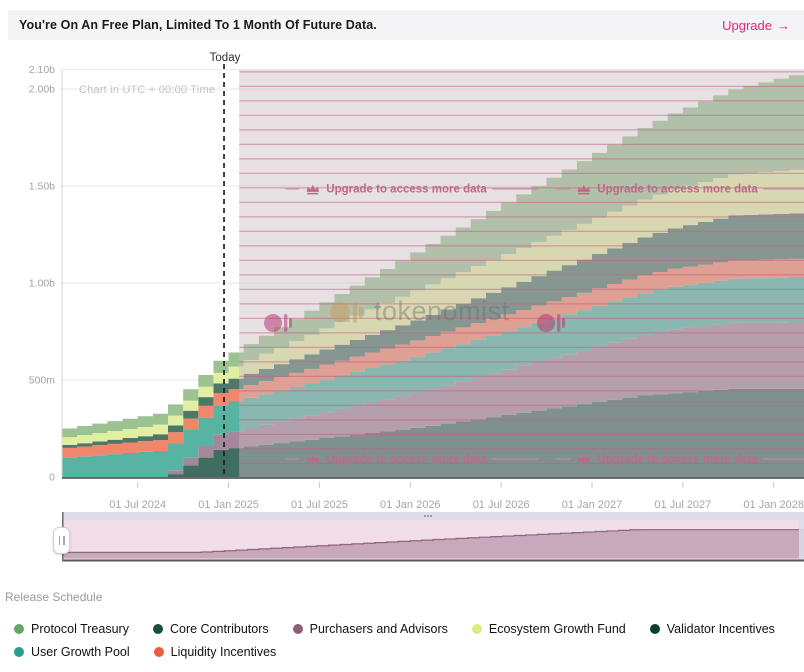 Image resolution: width=804 pixels, height=672 pixels. What do you see at coordinates (501, 505) in the screenshot?
I see `x-tick-label: 01 Jul 2026` at bounding box center [501, 505].